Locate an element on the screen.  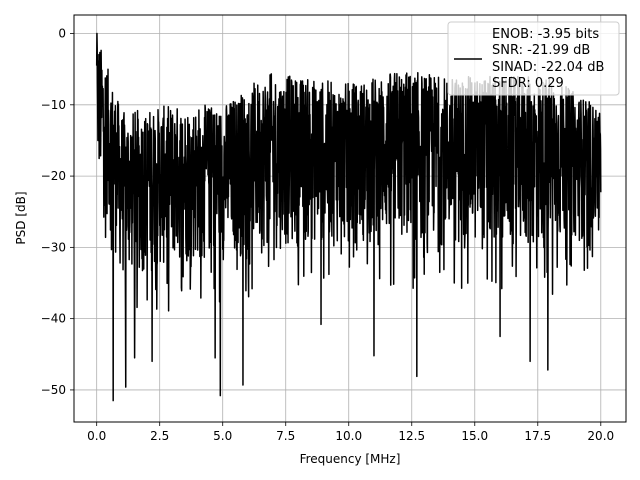
x-tick-label: 15.0 is located at coordinates (474, 436).